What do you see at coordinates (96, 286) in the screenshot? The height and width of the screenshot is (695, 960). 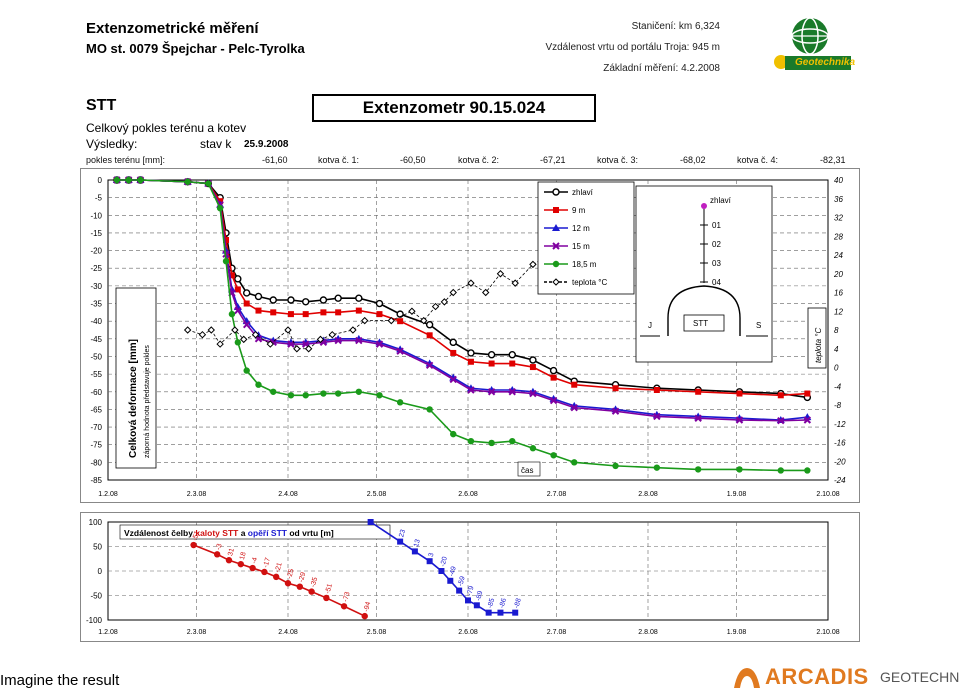 I see `y-tick-label: -30` at bounding box center [96, 286].